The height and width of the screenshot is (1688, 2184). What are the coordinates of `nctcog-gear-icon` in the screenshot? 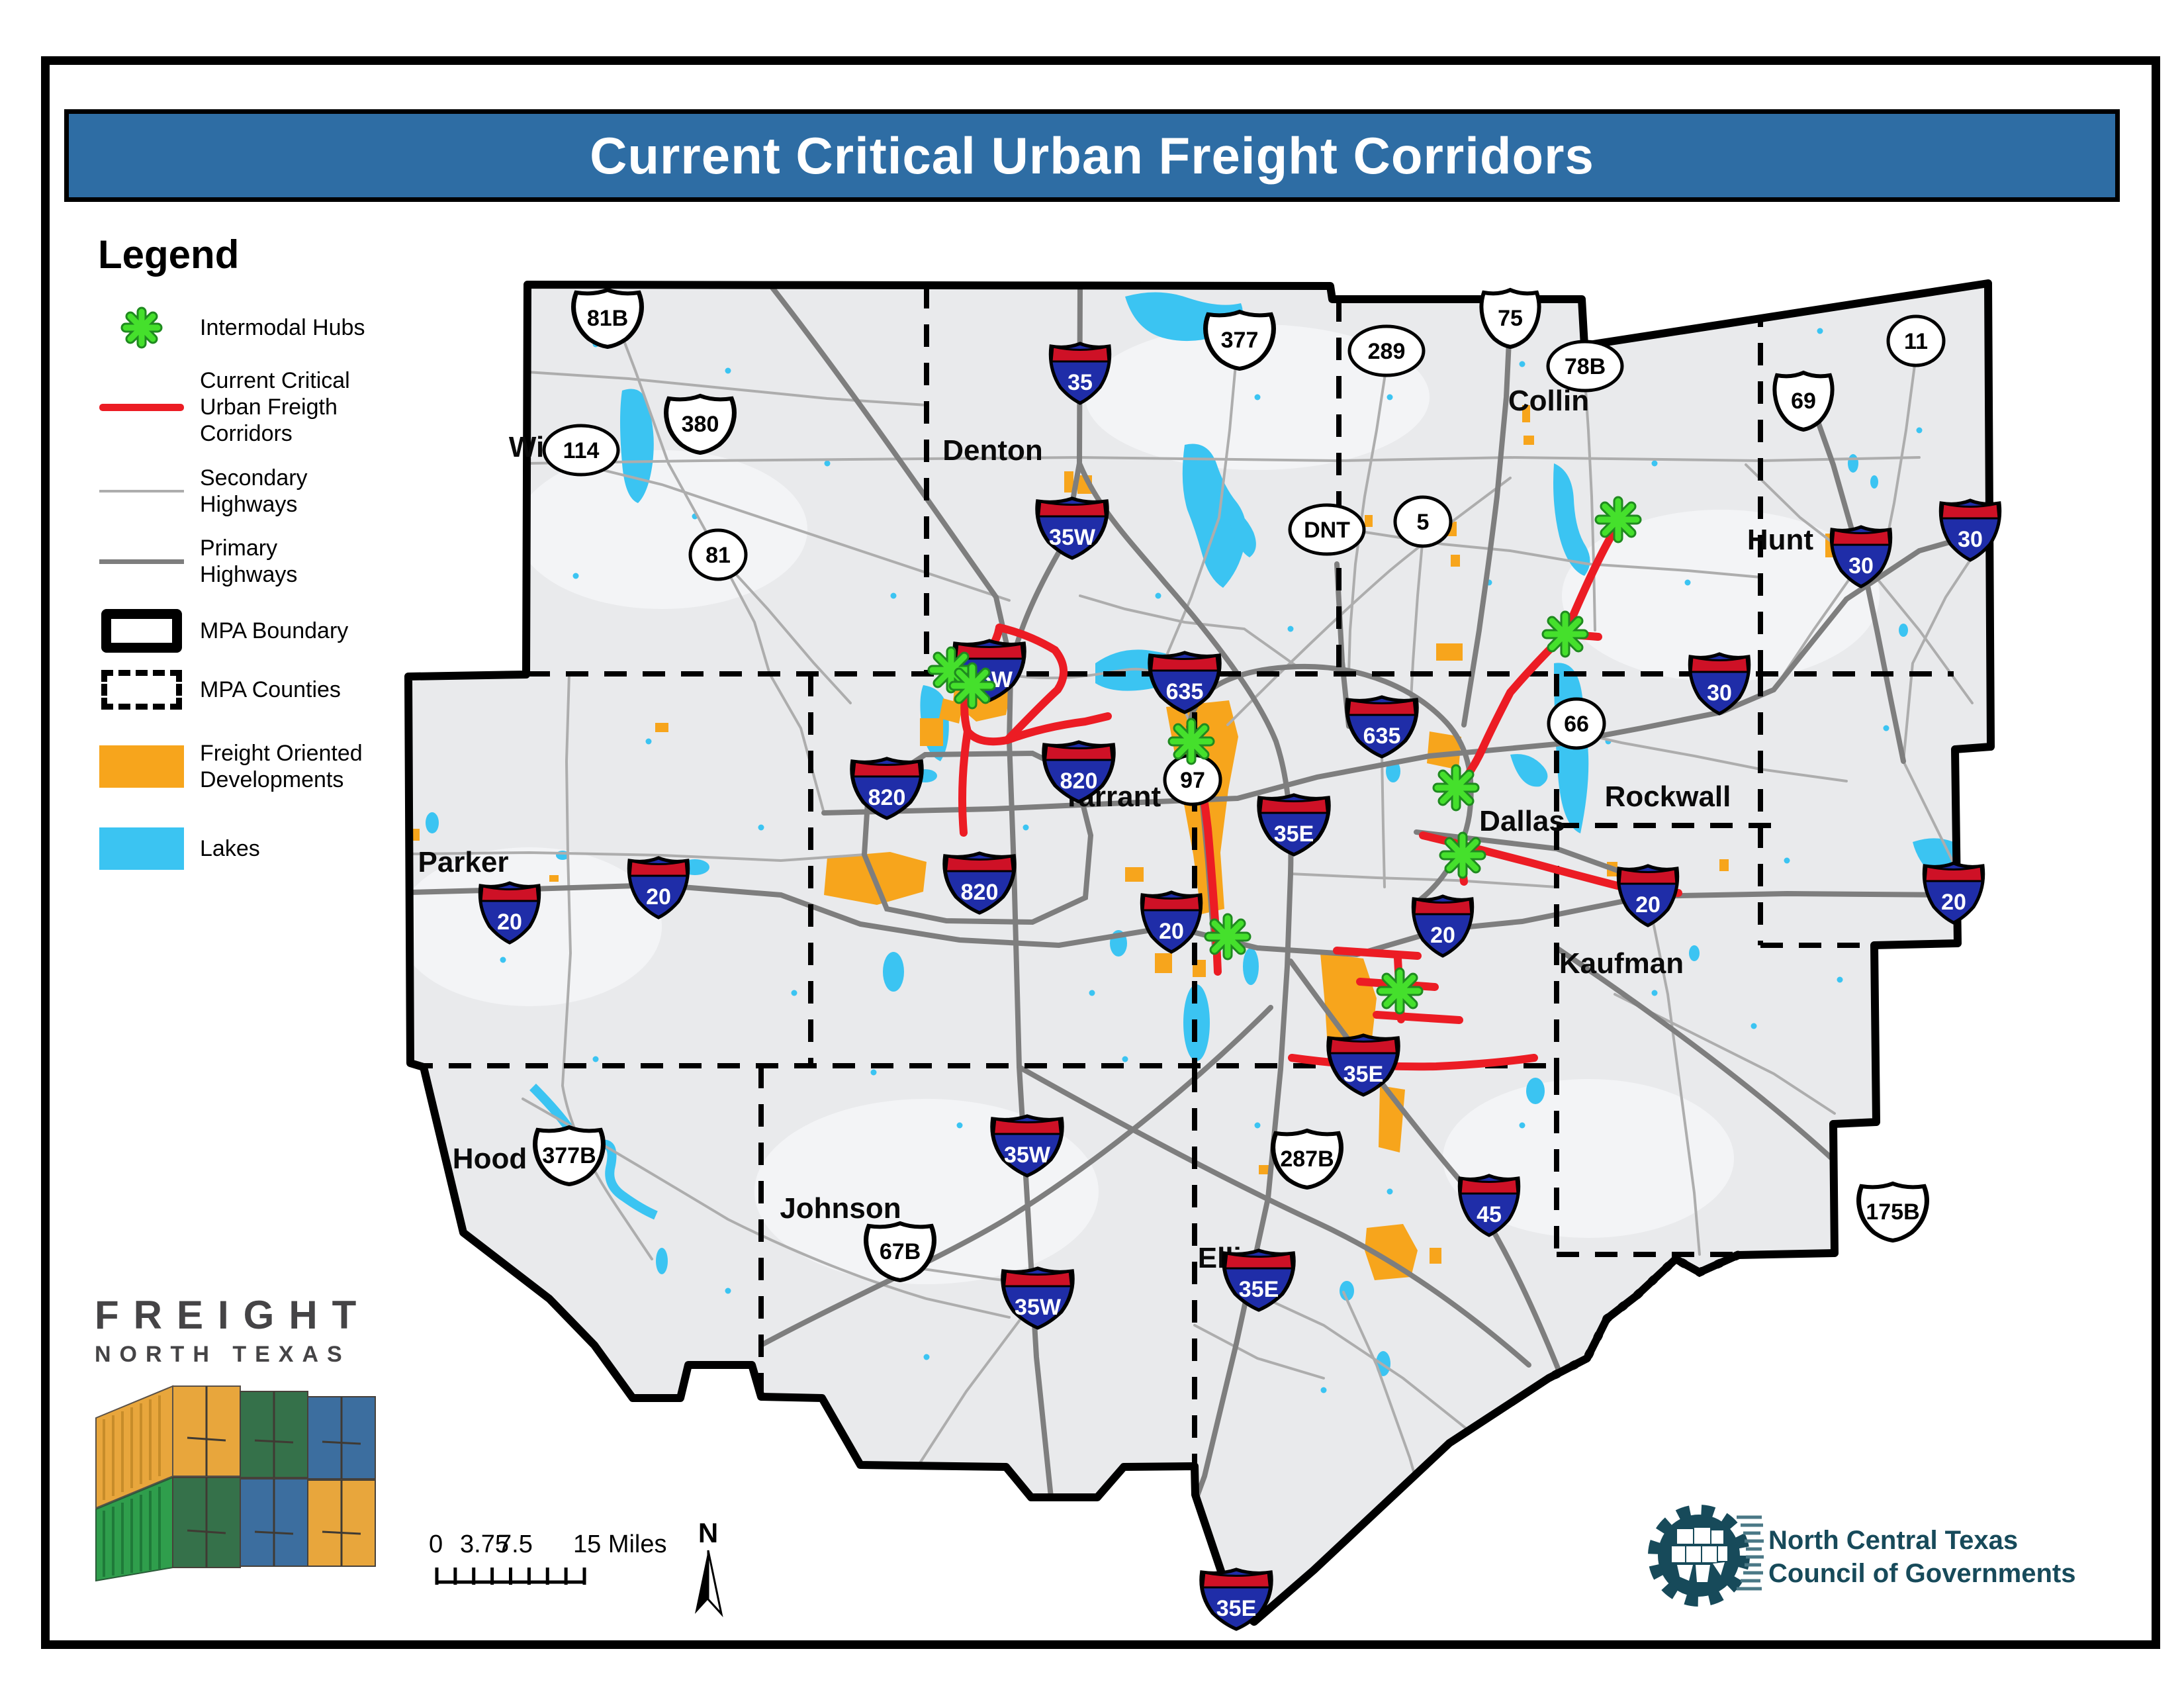 It's located at (1706, 1556).